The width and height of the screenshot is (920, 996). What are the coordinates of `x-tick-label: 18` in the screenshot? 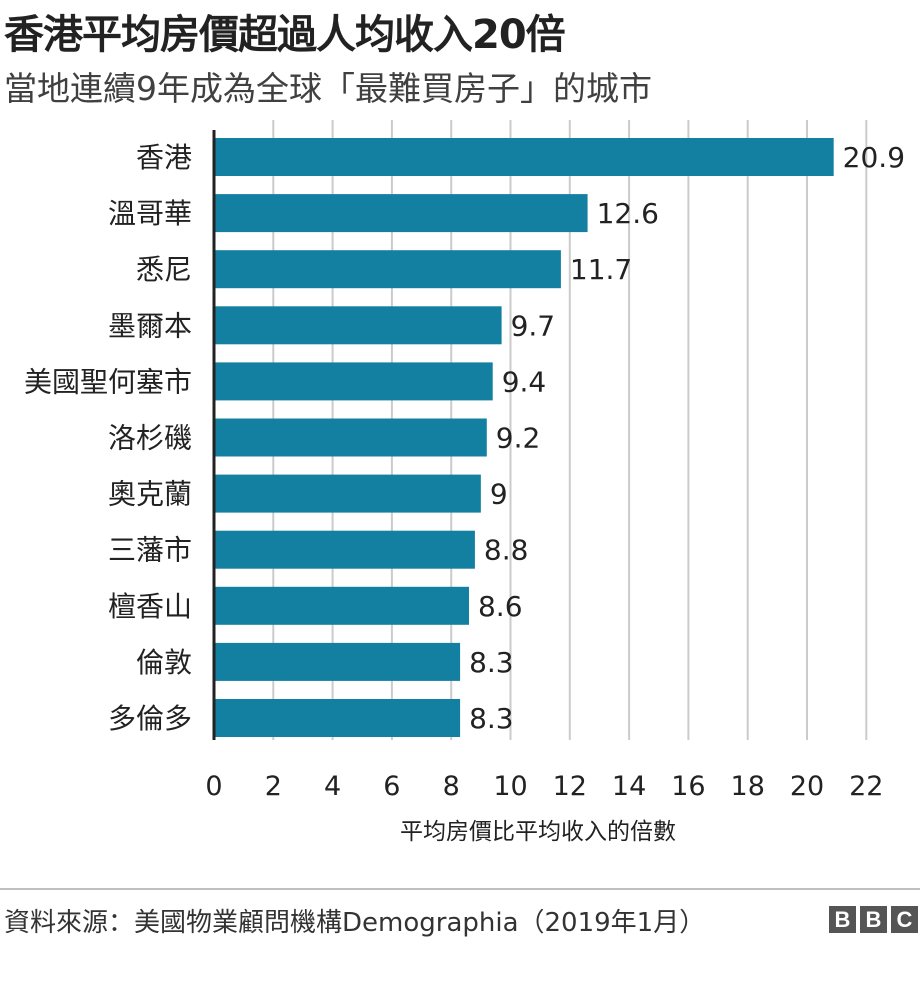 It's located at (748, 786).